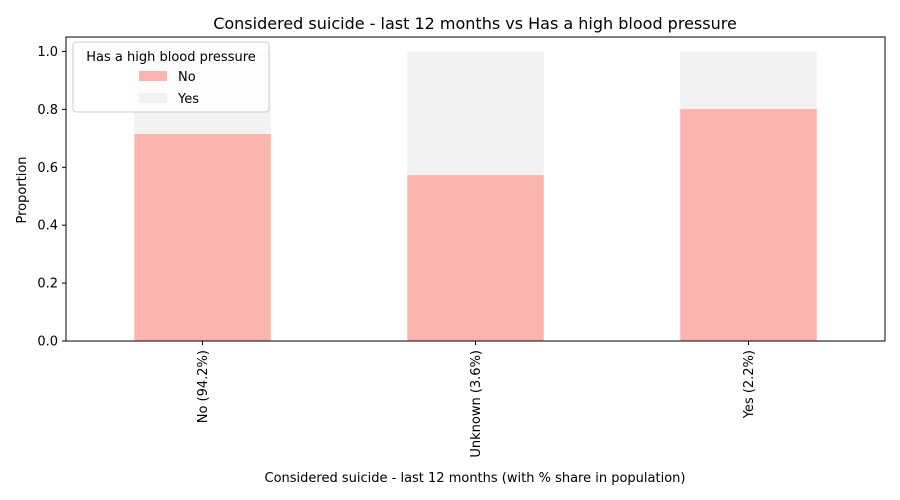 The width and height of the screenshot is (900, 500). What do you see at coordinates (47, 284) in the screenshot?
I see `y-tick-label: 0.2` at bounding box center [47, 284].